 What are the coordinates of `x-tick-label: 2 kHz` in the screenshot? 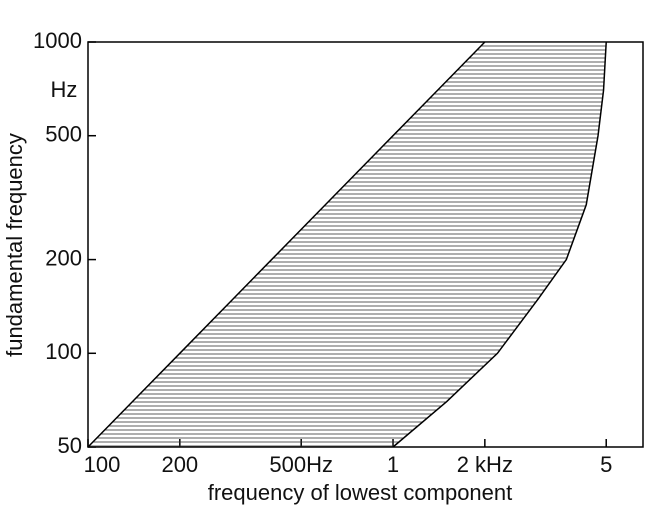 It's located at (485, 464).